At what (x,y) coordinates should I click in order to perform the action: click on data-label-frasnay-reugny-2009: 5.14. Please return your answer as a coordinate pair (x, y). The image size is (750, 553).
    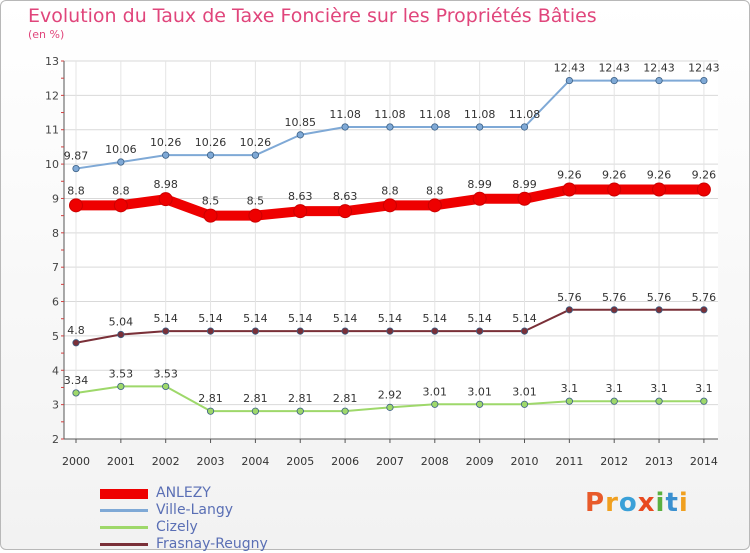
    Looking at the image, I should click on (479, 318).